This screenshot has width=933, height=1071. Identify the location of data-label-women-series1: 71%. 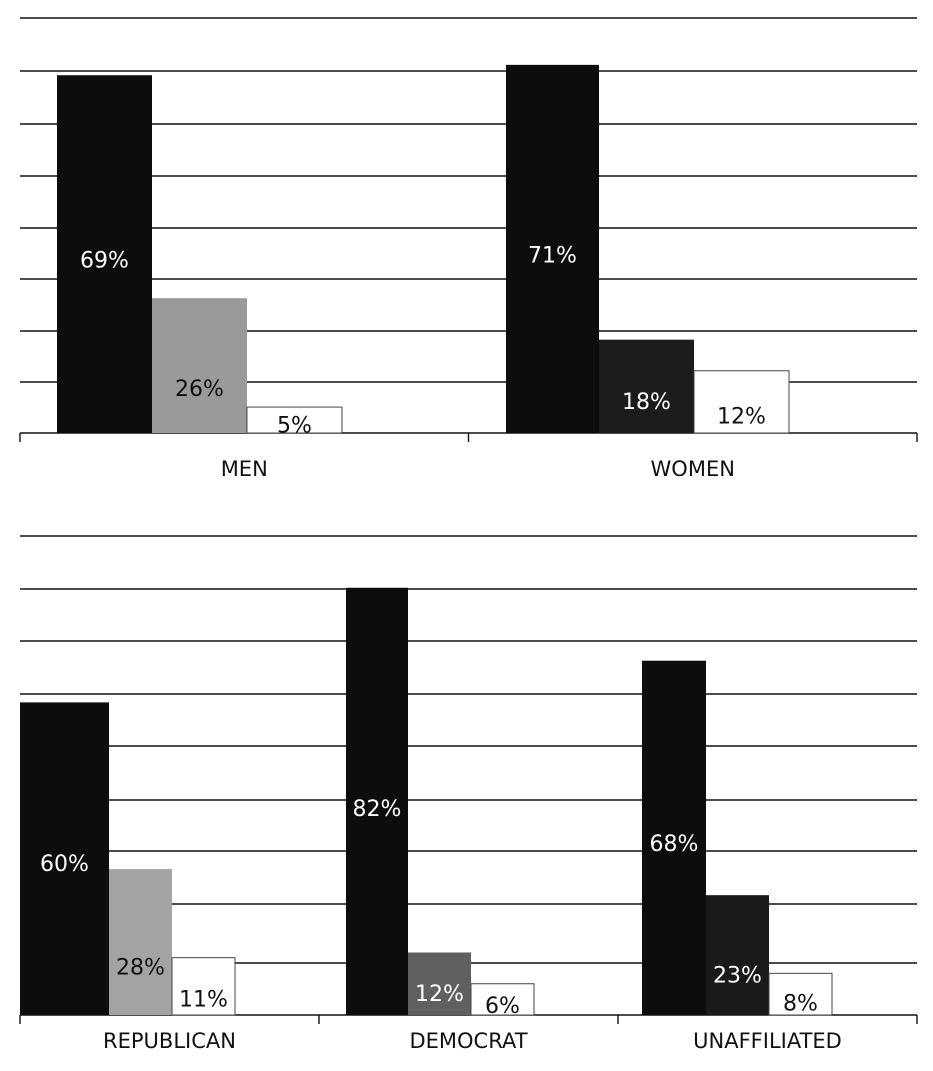
(552, 255).